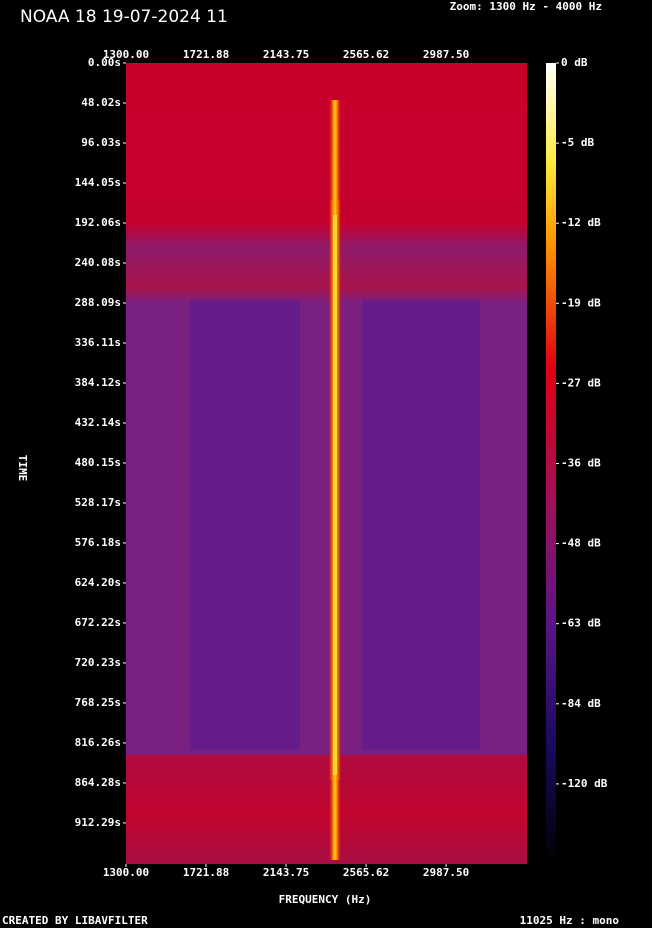 This screenshot has width=652, height=928. Describe the element at coordinates (101, 142) in the screenshot. I see `y-tick-label: 96.03s` at that location.